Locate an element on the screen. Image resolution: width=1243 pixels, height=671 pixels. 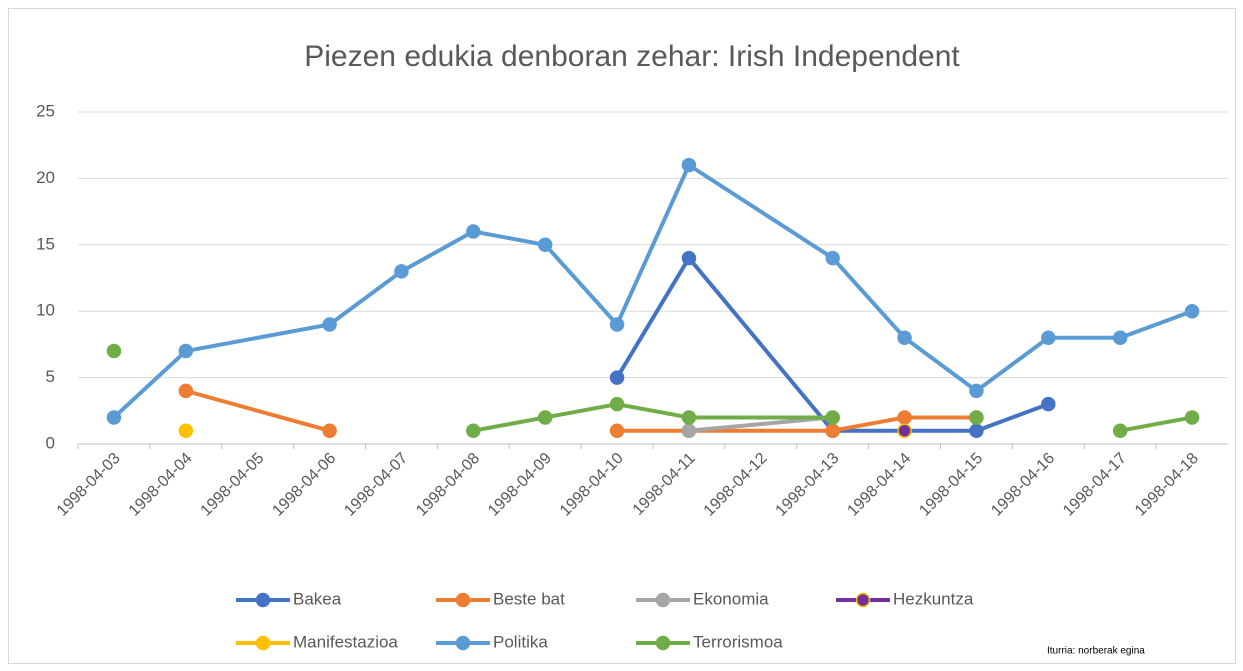
y-tick-label: 5 is located at coordinates (50, 376).